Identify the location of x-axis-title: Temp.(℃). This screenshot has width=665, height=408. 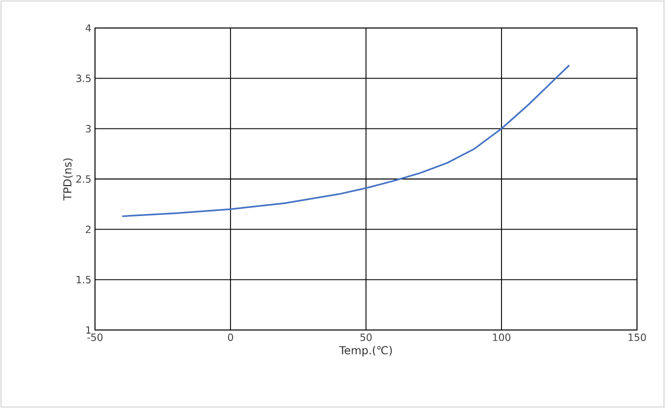
(365, 351).